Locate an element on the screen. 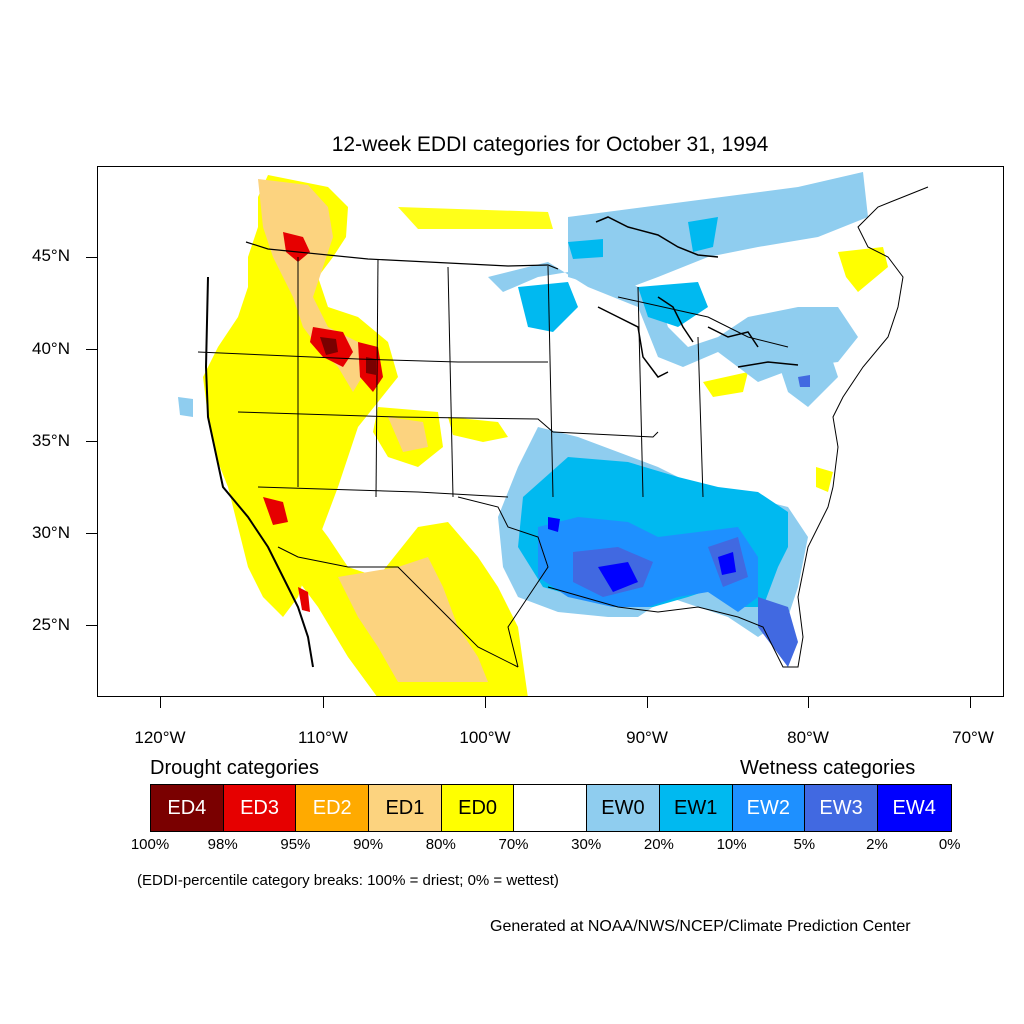  legend-break-label: 98% is located at coordinates (222, 844).